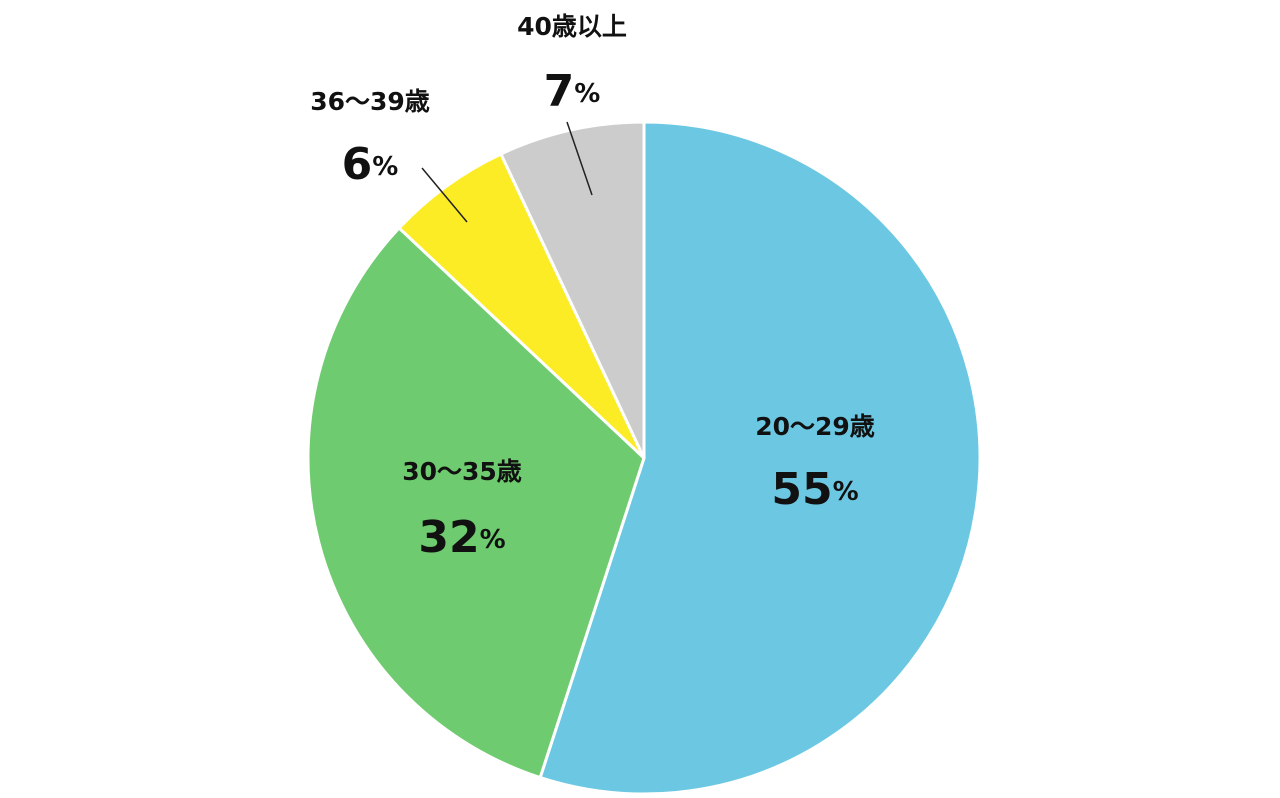 This screenshot has height=798, width=1280. Describe the element at coordinates (572, 26) in the screenshot. I see `category-label: 40歳以上` at that location.